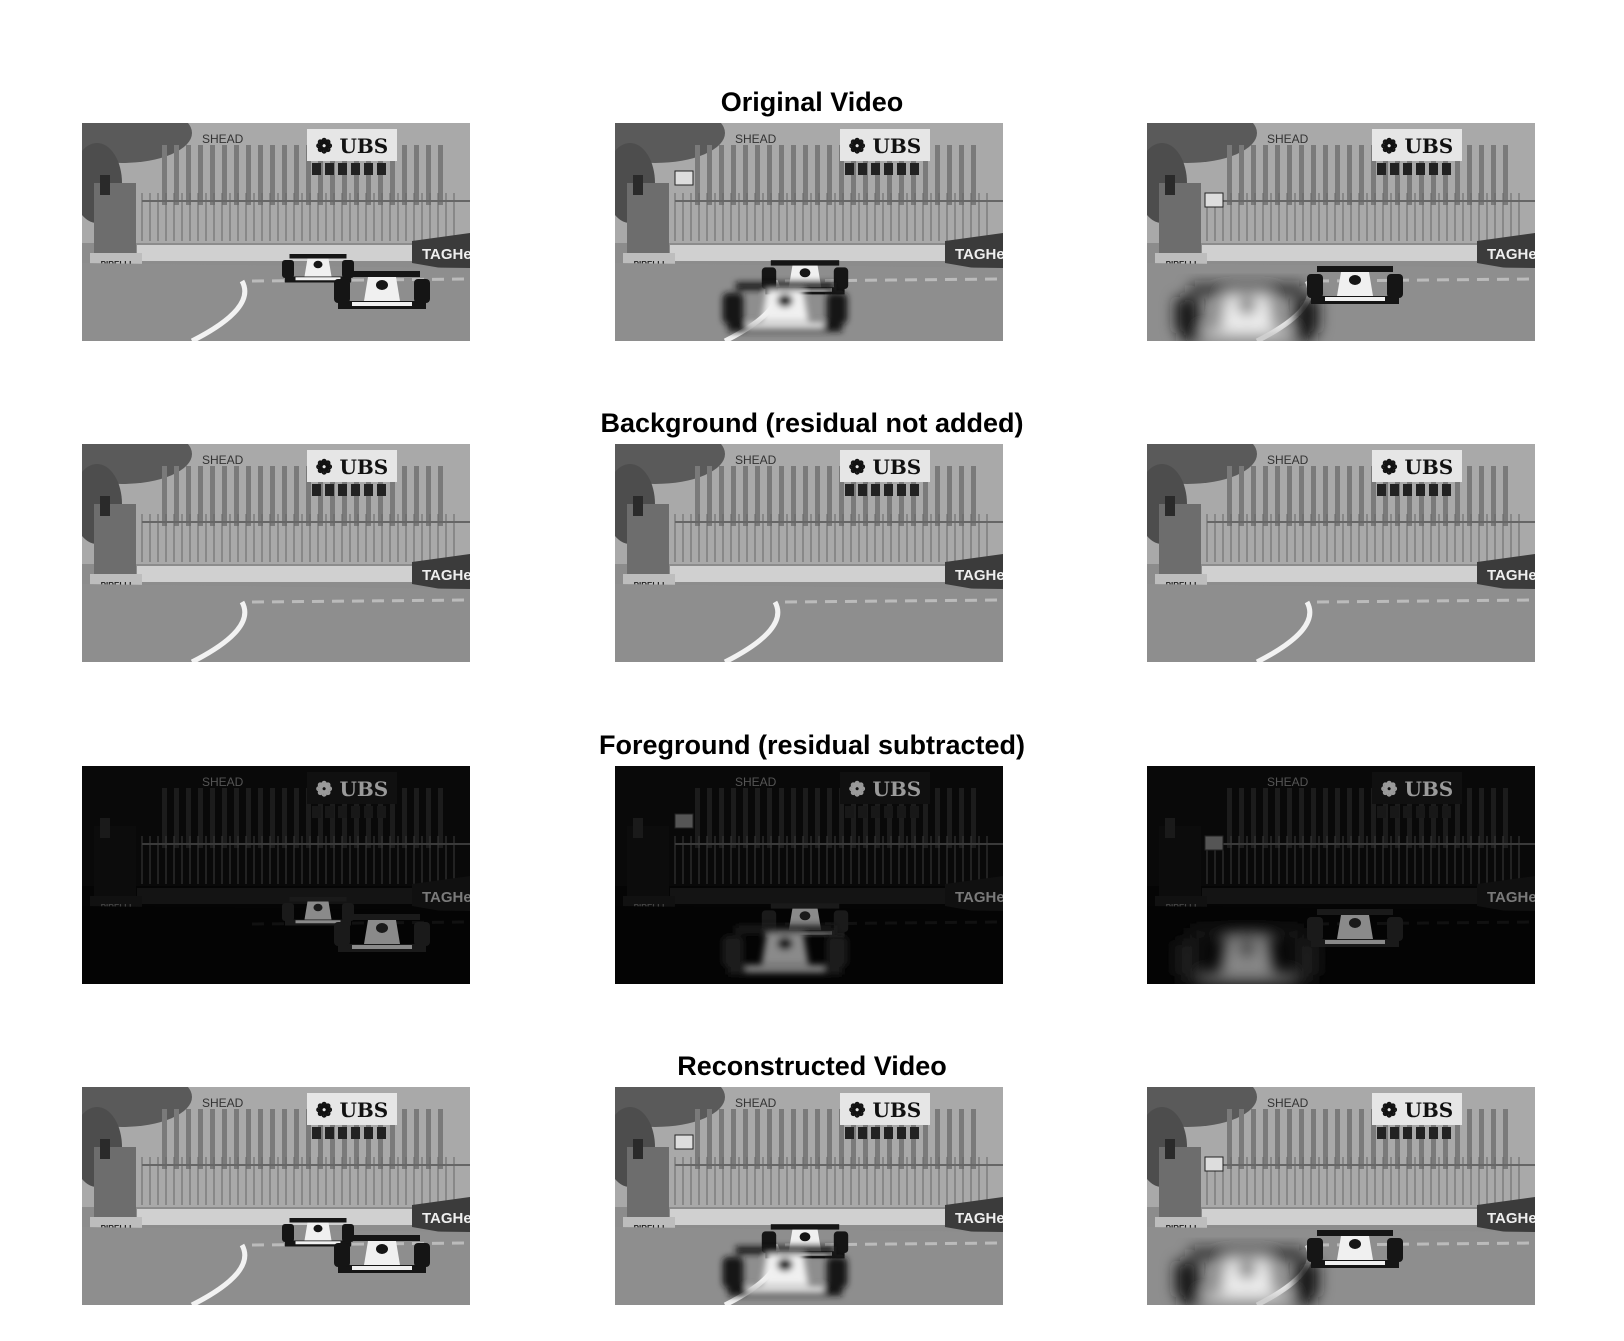 The image size is (1624, 1341). What do you see at coordinates (812, 1066) in the screenshot?
I see `row-title: Reconstructed Video` at bounding box center [812, 1066].